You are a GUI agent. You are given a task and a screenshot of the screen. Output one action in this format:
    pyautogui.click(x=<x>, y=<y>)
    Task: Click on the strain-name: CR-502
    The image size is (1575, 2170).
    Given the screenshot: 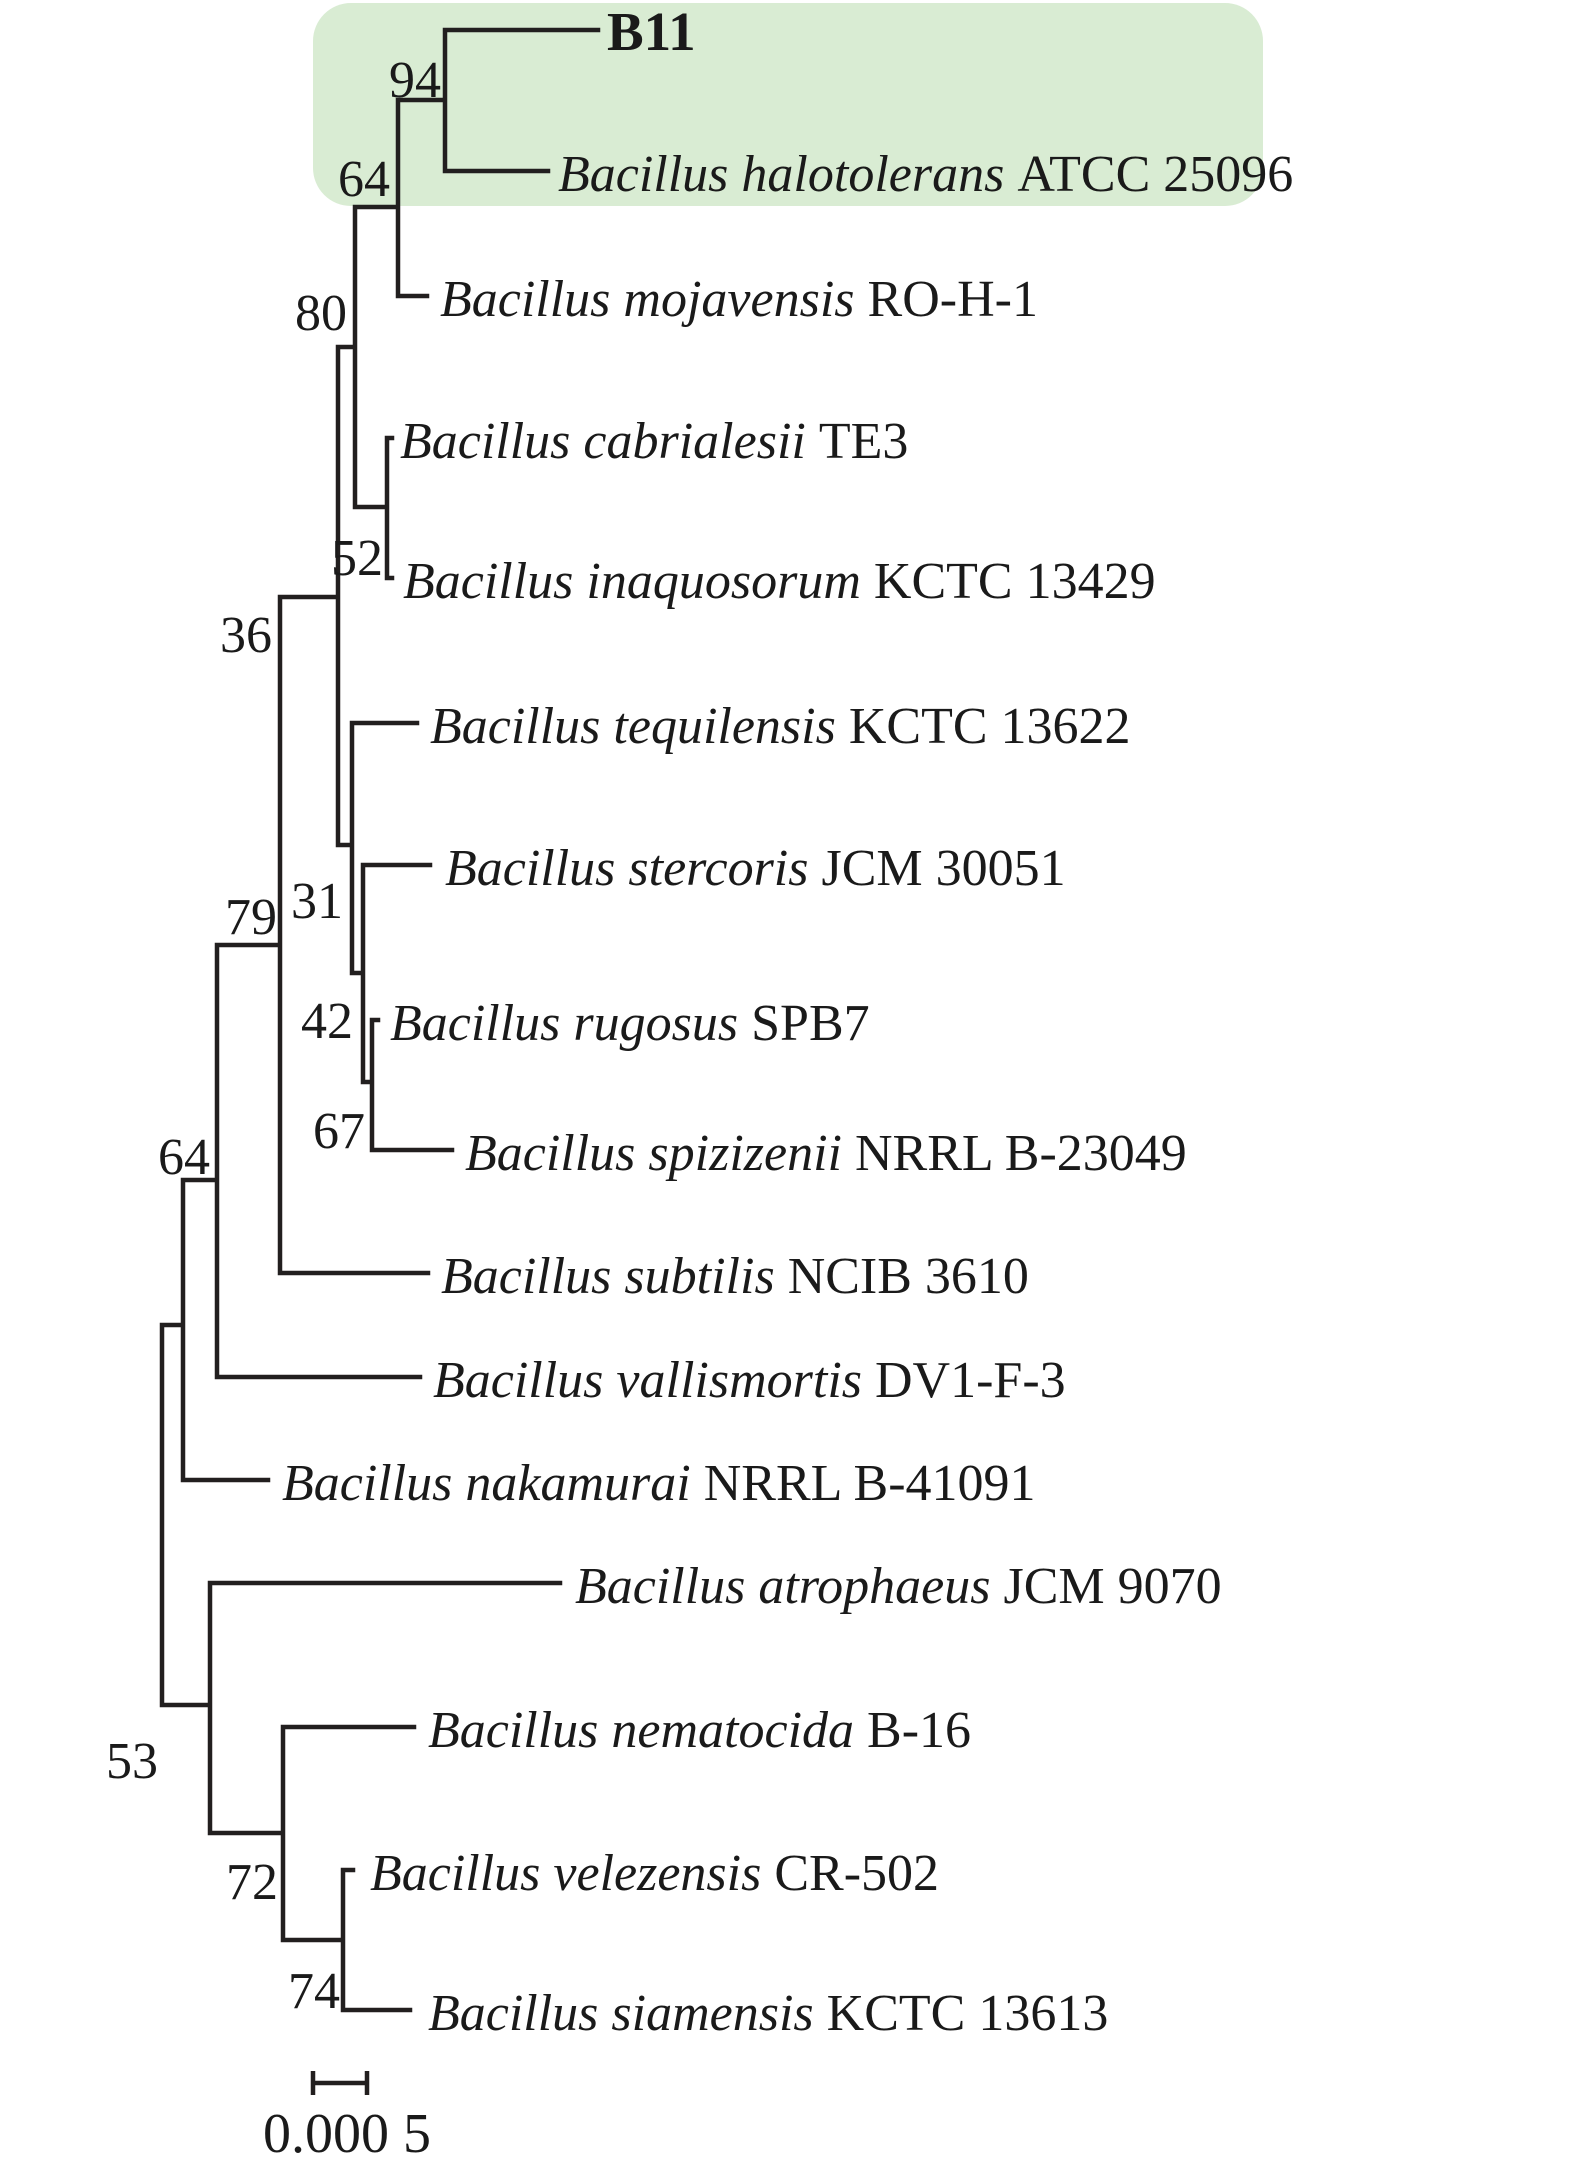 What is the action you would take?
    pyautogui.click(x=856, y=1873)
    